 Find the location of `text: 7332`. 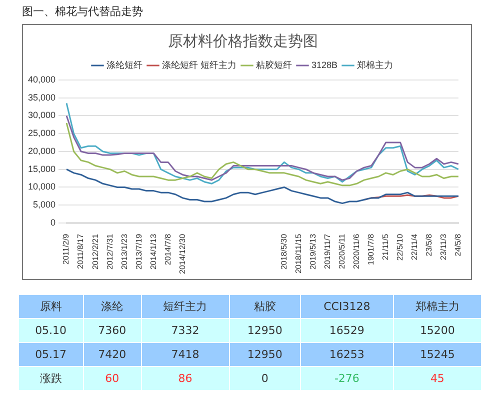

text: 7332 is located at coordinates (185, 330).